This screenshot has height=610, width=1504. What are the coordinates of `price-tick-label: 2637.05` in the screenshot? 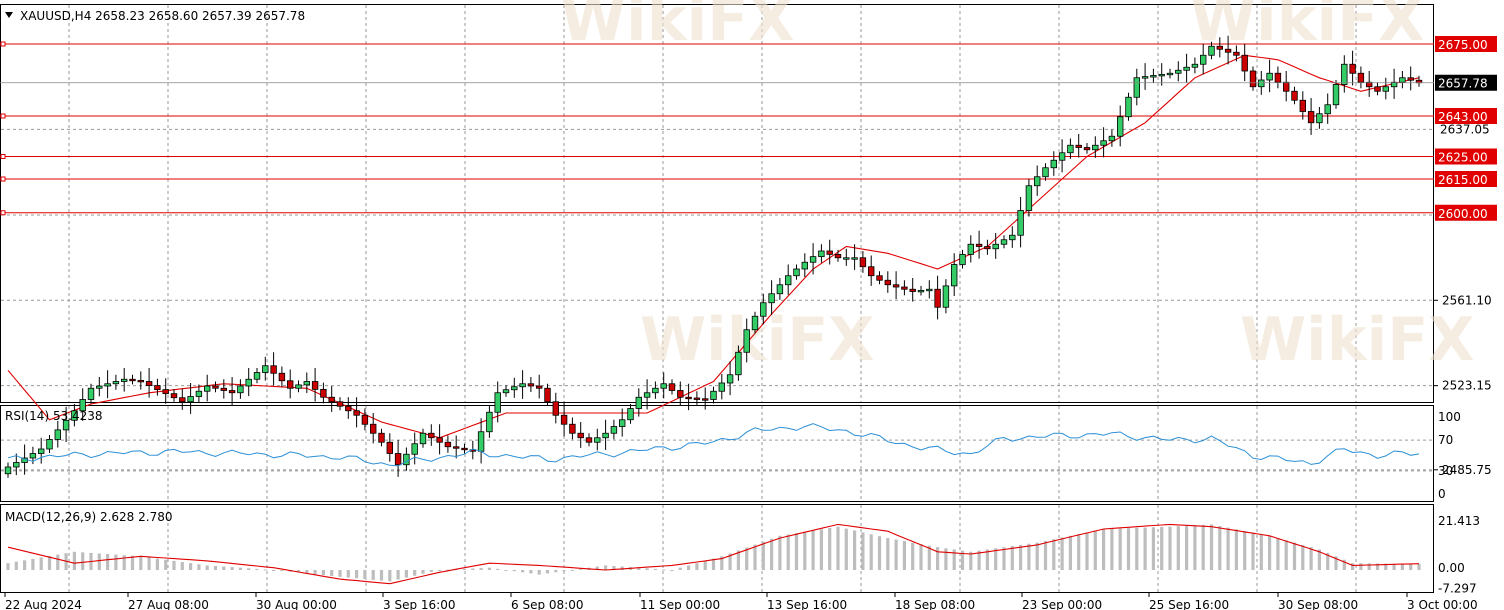 It's located at (1465, 129).